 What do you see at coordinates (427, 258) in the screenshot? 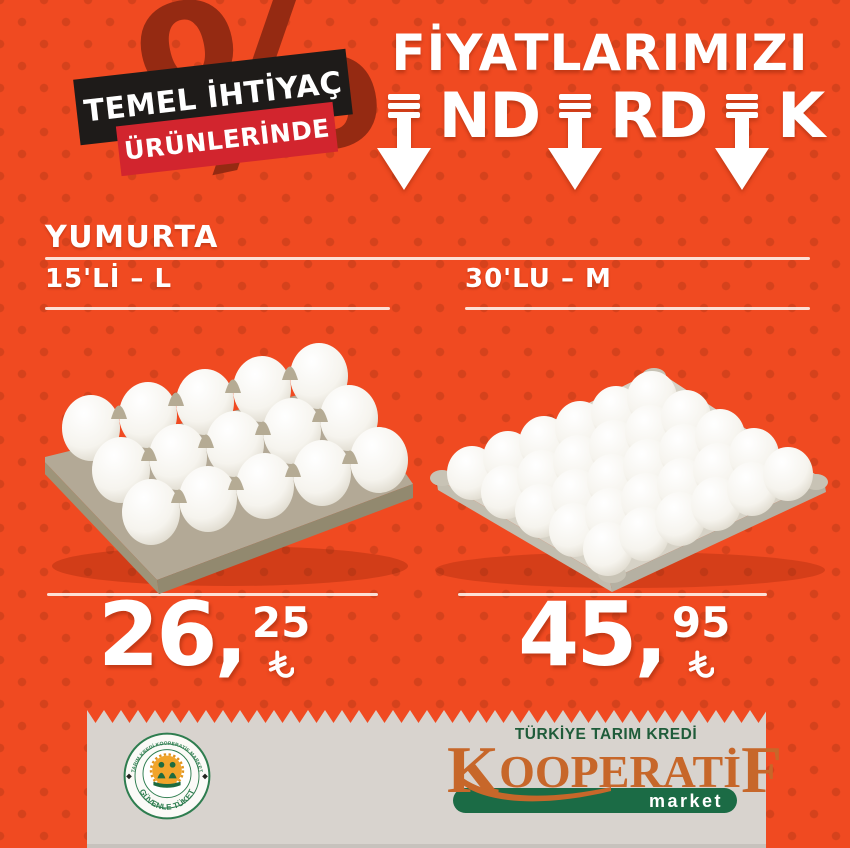
I see `divider-category` at bounding box center [427, 258].